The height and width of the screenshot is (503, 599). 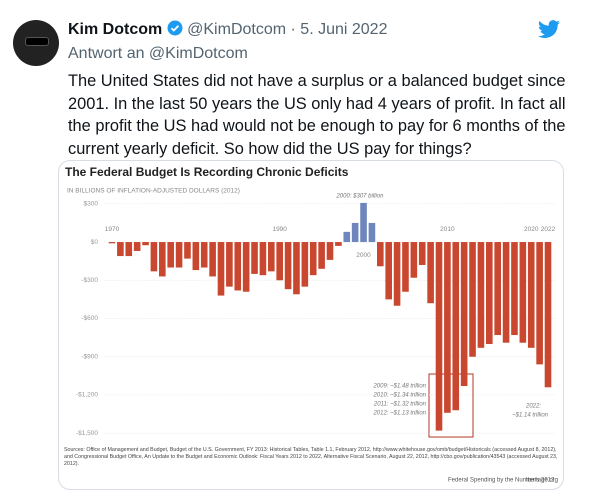 What do you see at coordinates (399, 414) in the screenshot?
I see `annotation: 2012: ~$1.13 trillion` at bounding box center [399, 414].